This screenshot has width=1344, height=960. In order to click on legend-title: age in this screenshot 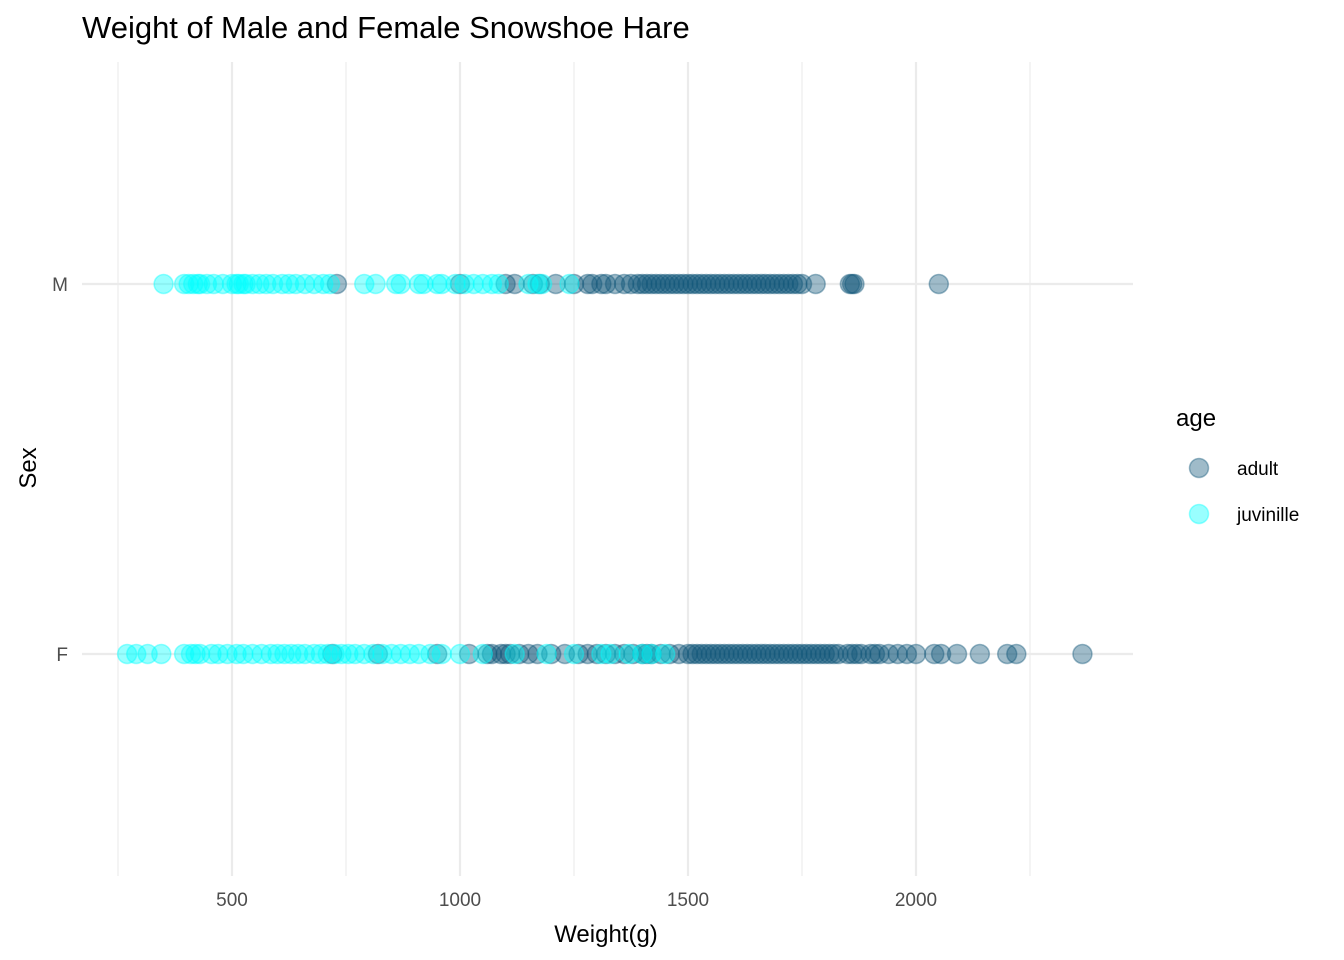, I will do `click(1196, 418)`.